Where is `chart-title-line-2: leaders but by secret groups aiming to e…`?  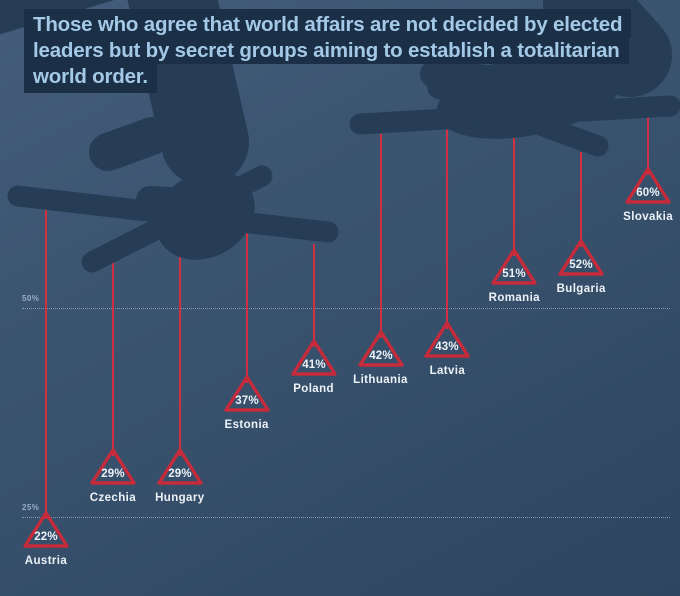
chart-title-line-2: leaders but by secret groups aiming to e… is located at coordinates (326, 51).